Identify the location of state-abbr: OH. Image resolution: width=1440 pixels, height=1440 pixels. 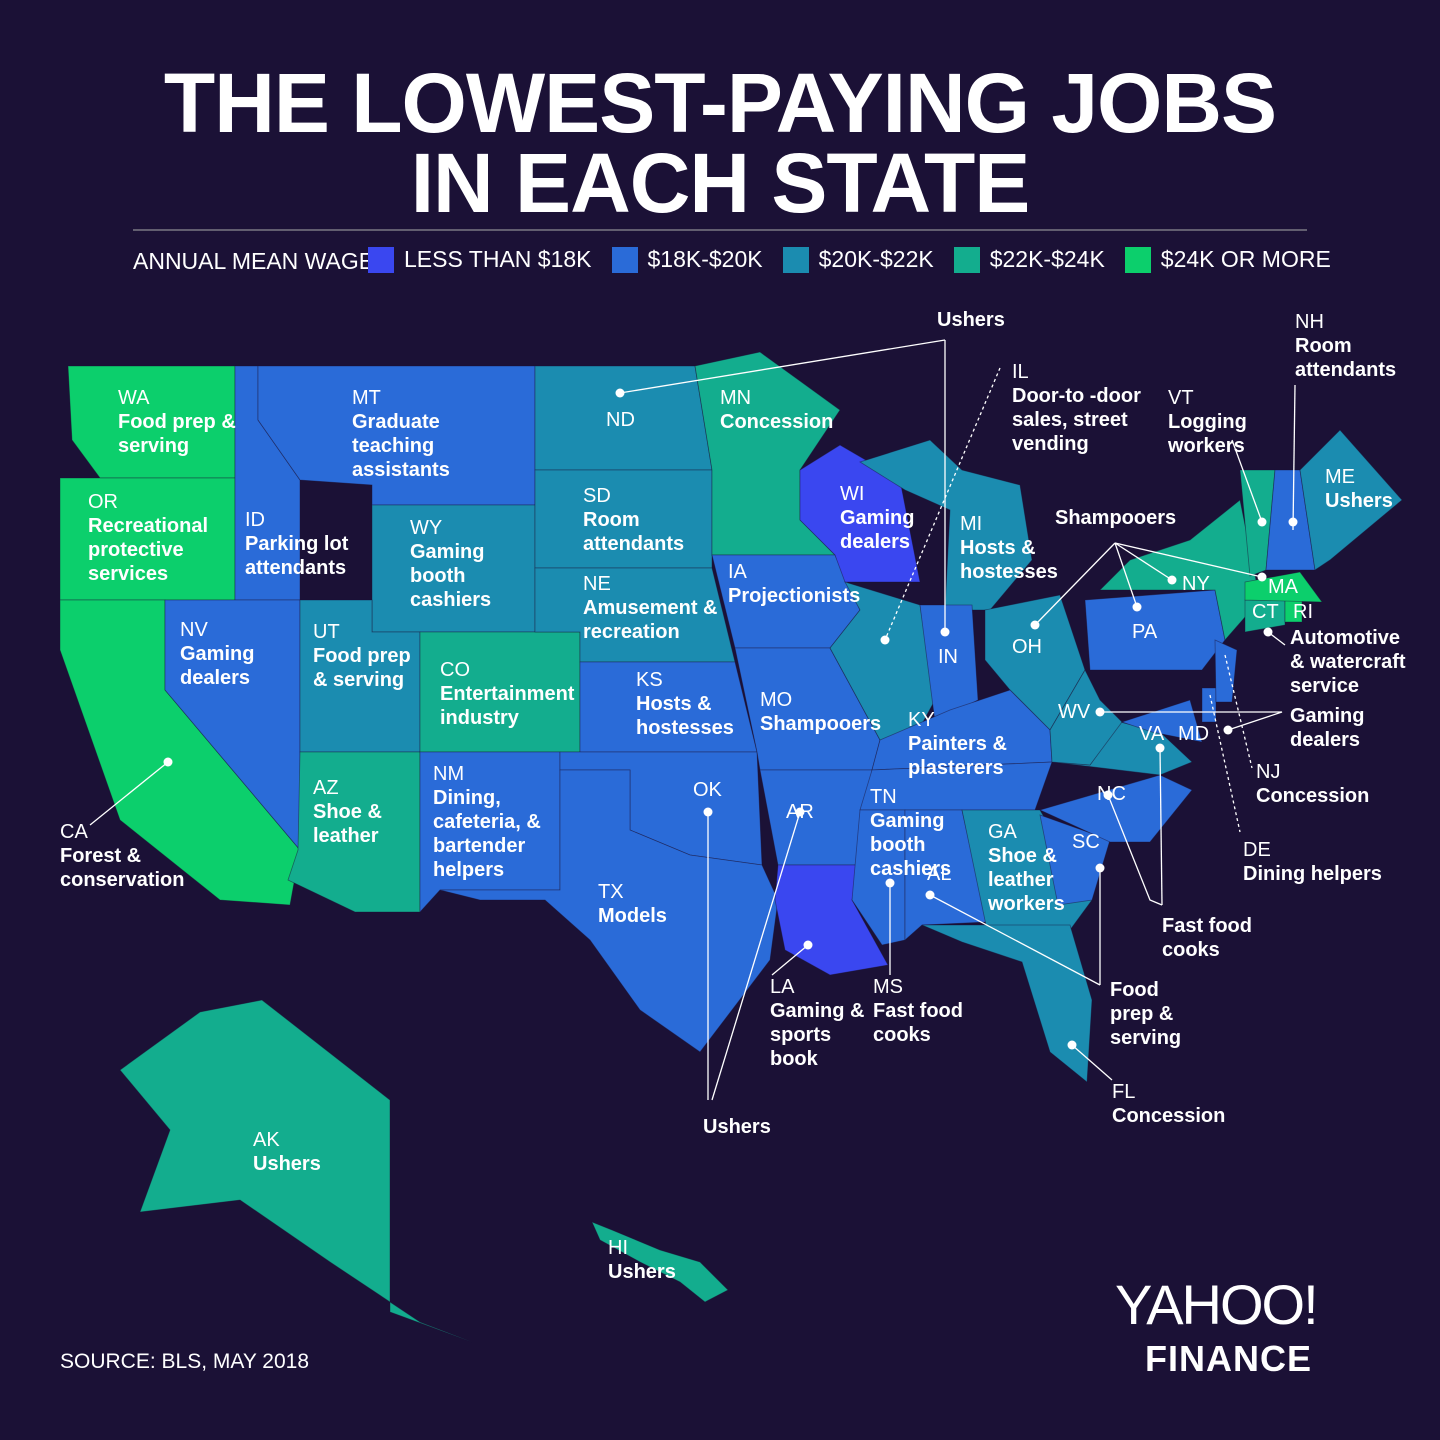
(1027, 647).